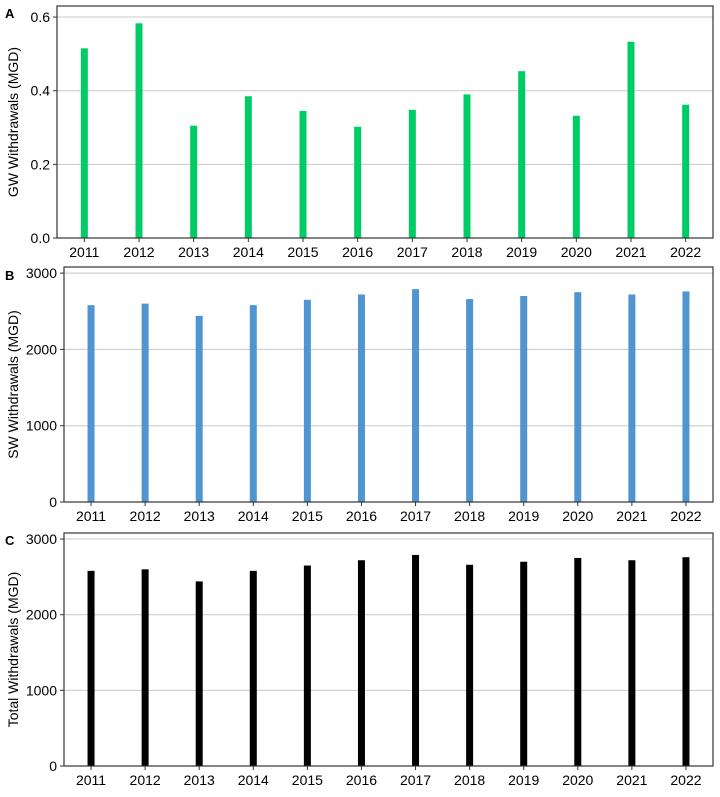  Describe the element at coordinates (685, 252) in the screenshot. I see `panel-a-xtick-label-2022: 2022` at that location.